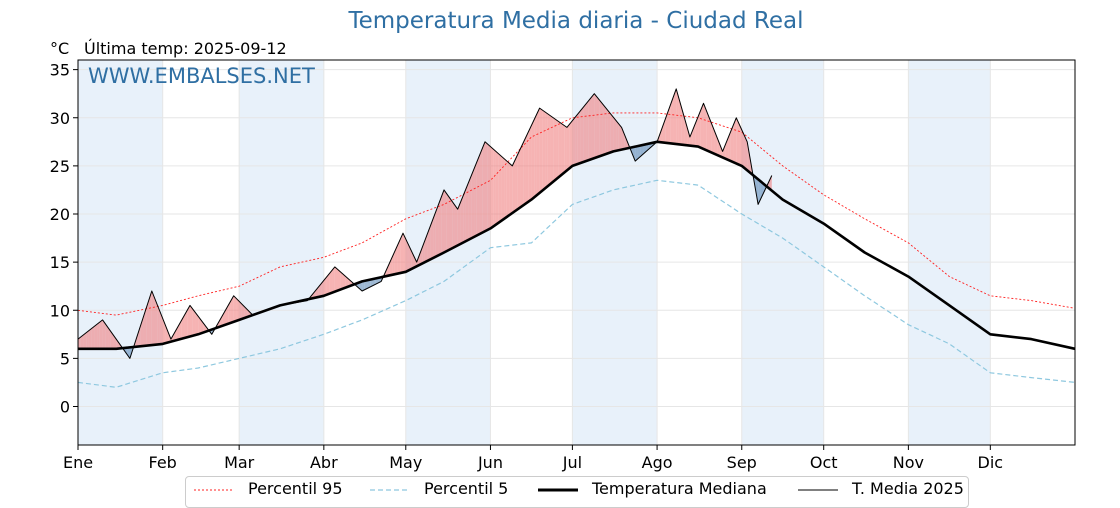 The width and height of the screenshot is (1120, 508). I want to click on y-axis-ticks: 0 5 10 15 20 25 30 35, so click(64, 239).